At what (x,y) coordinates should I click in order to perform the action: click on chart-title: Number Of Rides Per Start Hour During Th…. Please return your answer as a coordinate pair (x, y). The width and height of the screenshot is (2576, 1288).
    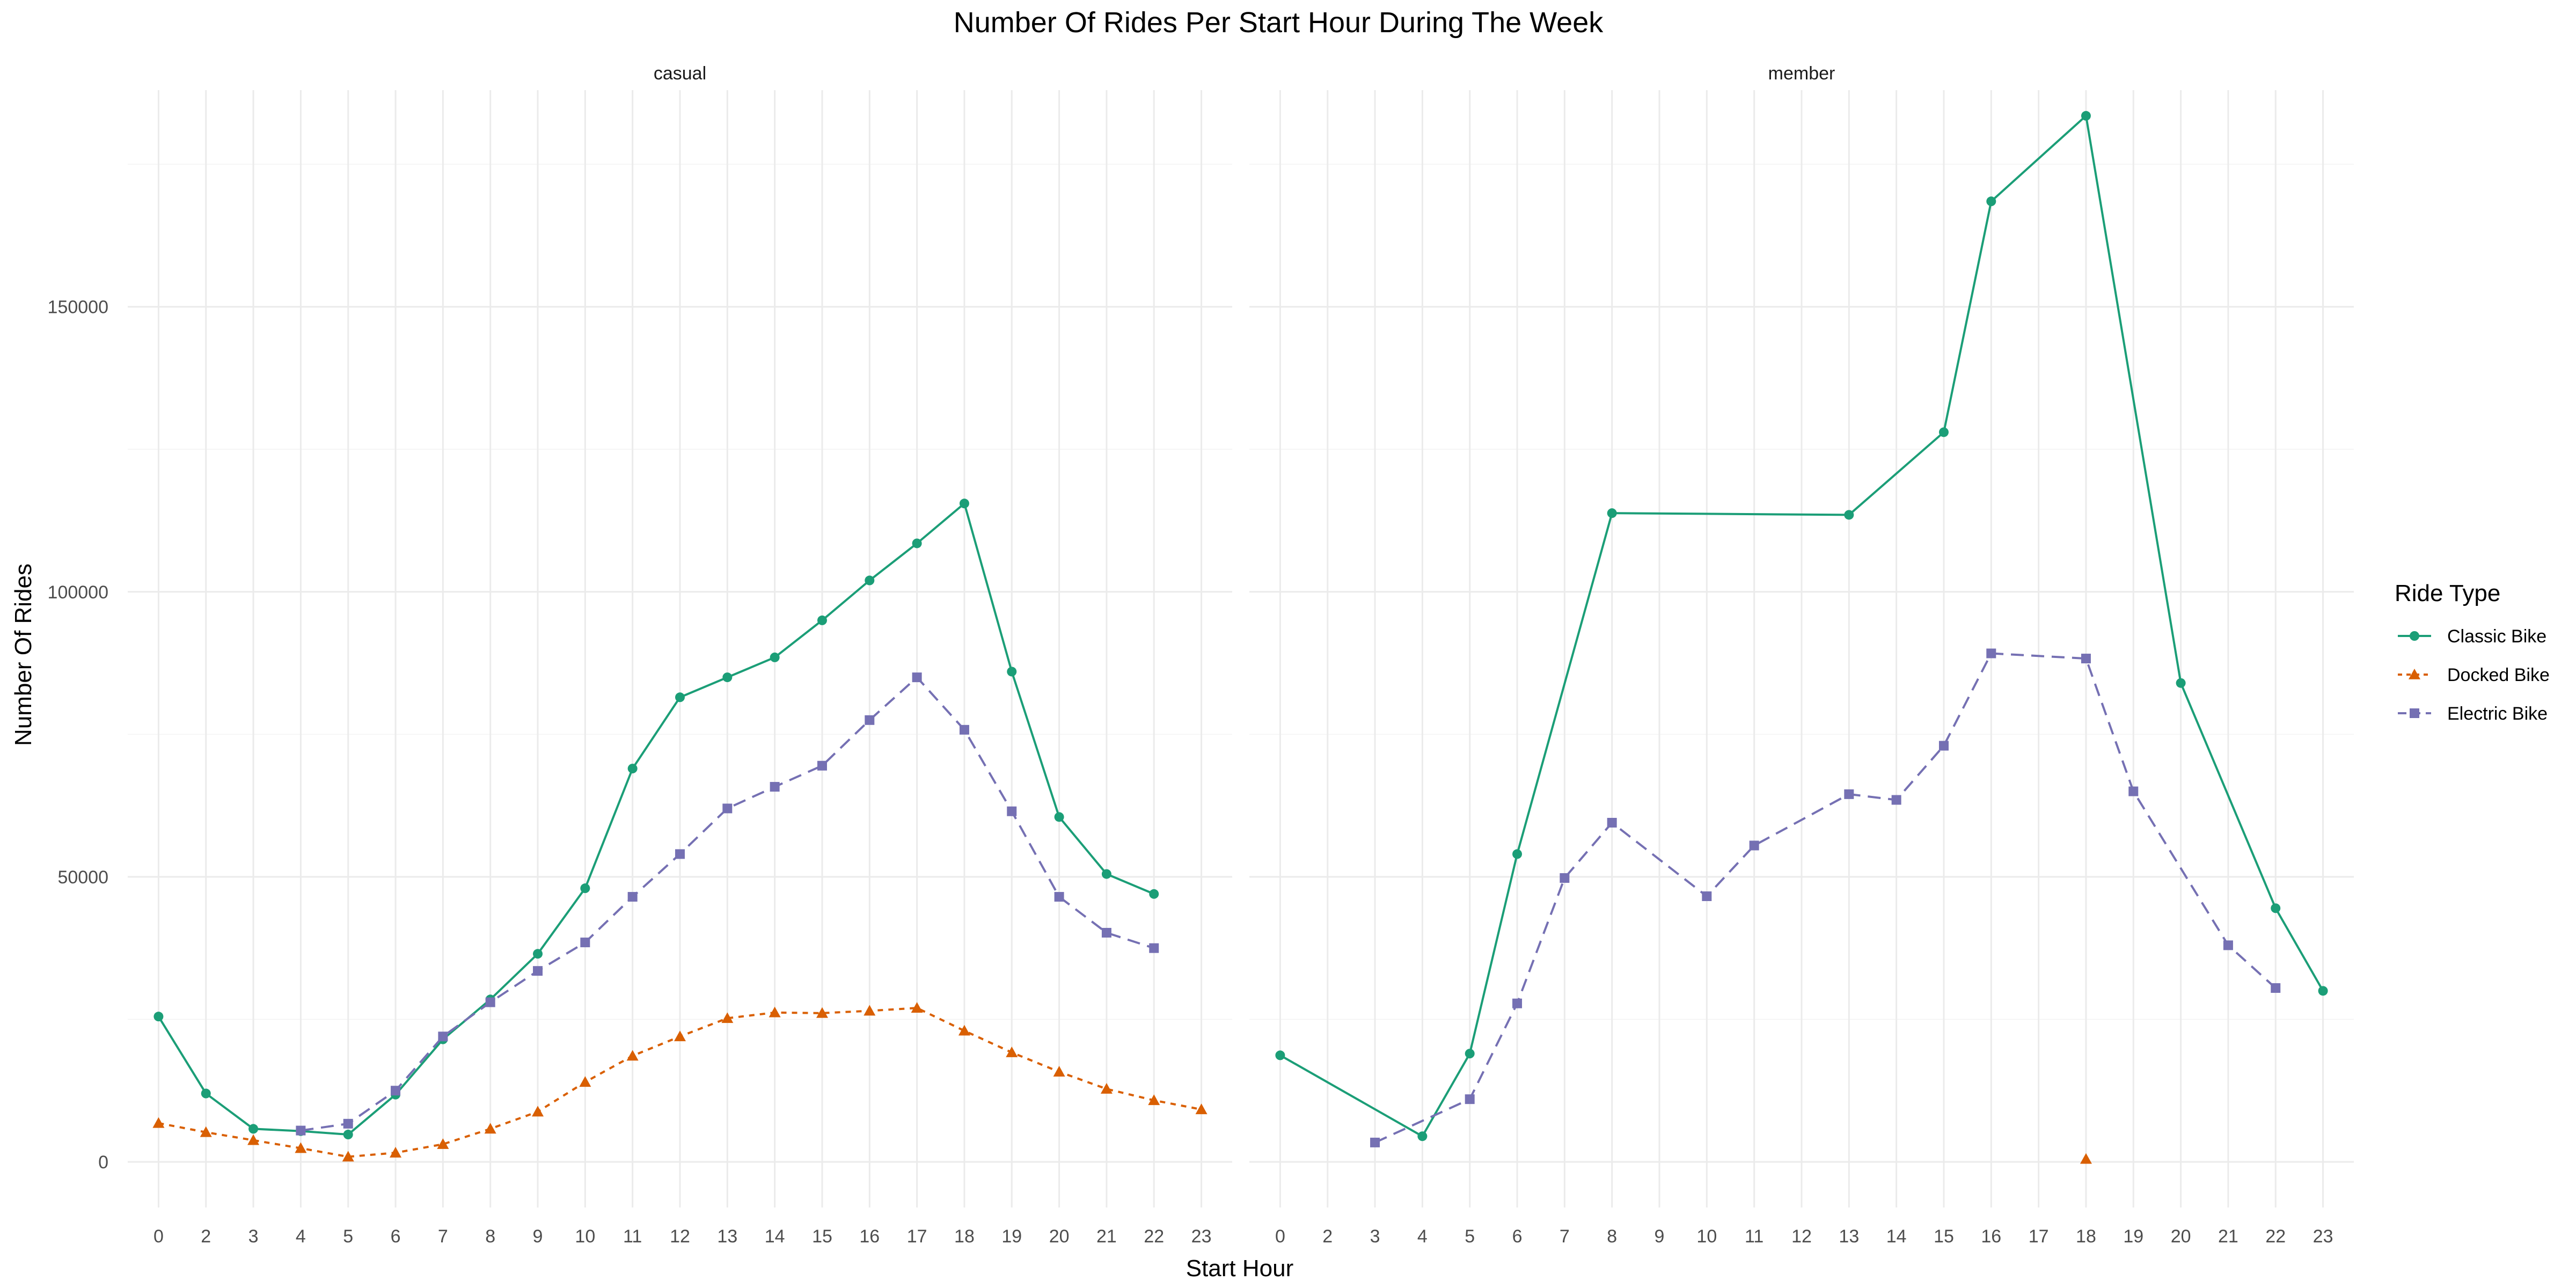
    Looking at the image, I should click on (1279, 22).